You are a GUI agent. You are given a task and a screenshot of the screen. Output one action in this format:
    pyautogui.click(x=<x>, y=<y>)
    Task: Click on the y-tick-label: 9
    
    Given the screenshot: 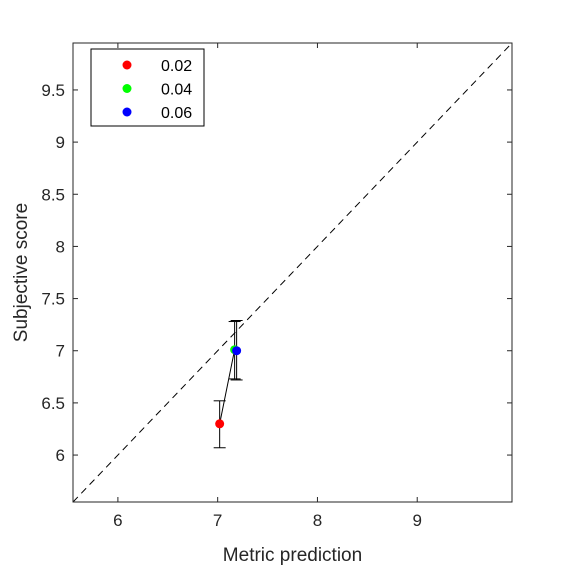 What is the action you would take?
    pyautogui.click(x=60, y=142)
    